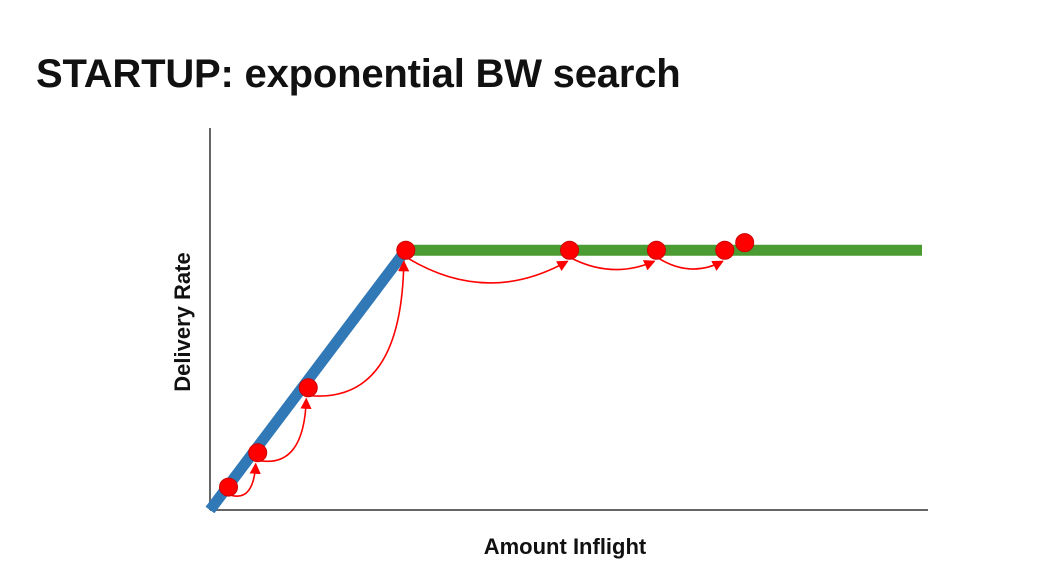 This screenshot has width=1044, height=586. Describe the element at coordinates (182, 321) in the screenshot. I see `y-axis-label: Delivery Rate` at that location.